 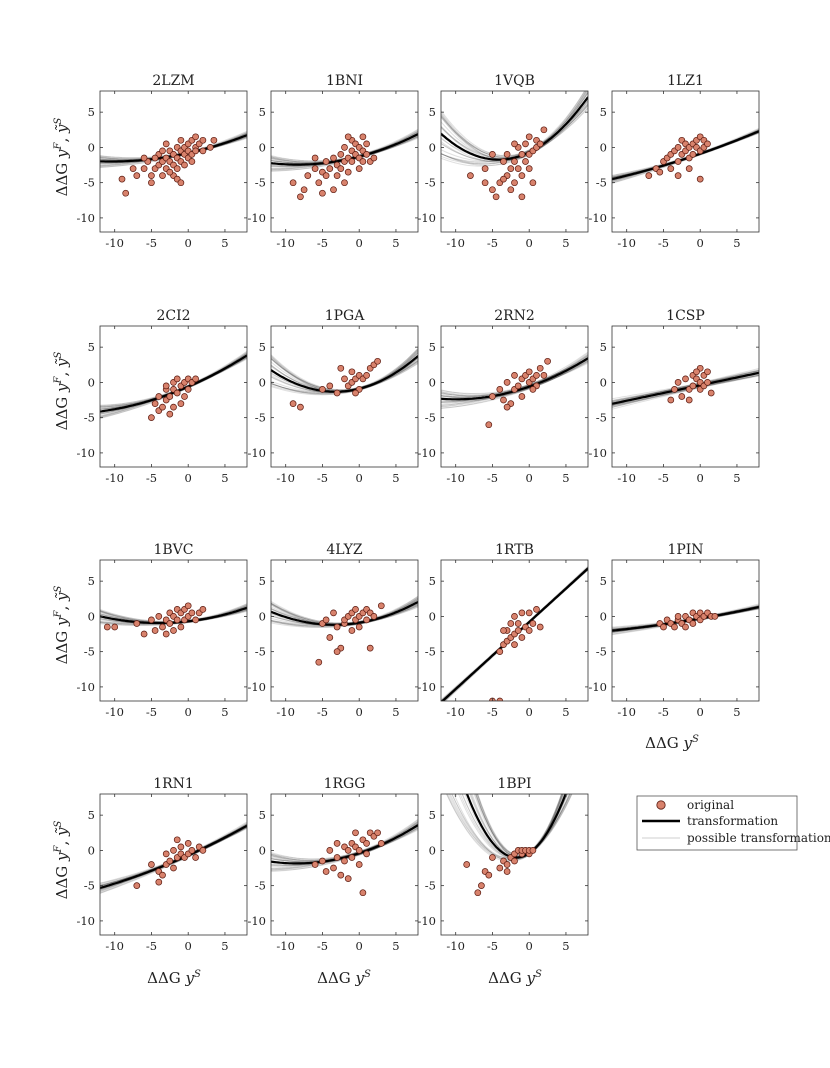 What do you see at coordinates (344, 550) in the screenshot?
I see `subplot-title: 4LYZ` at bounding box center [344, 550].